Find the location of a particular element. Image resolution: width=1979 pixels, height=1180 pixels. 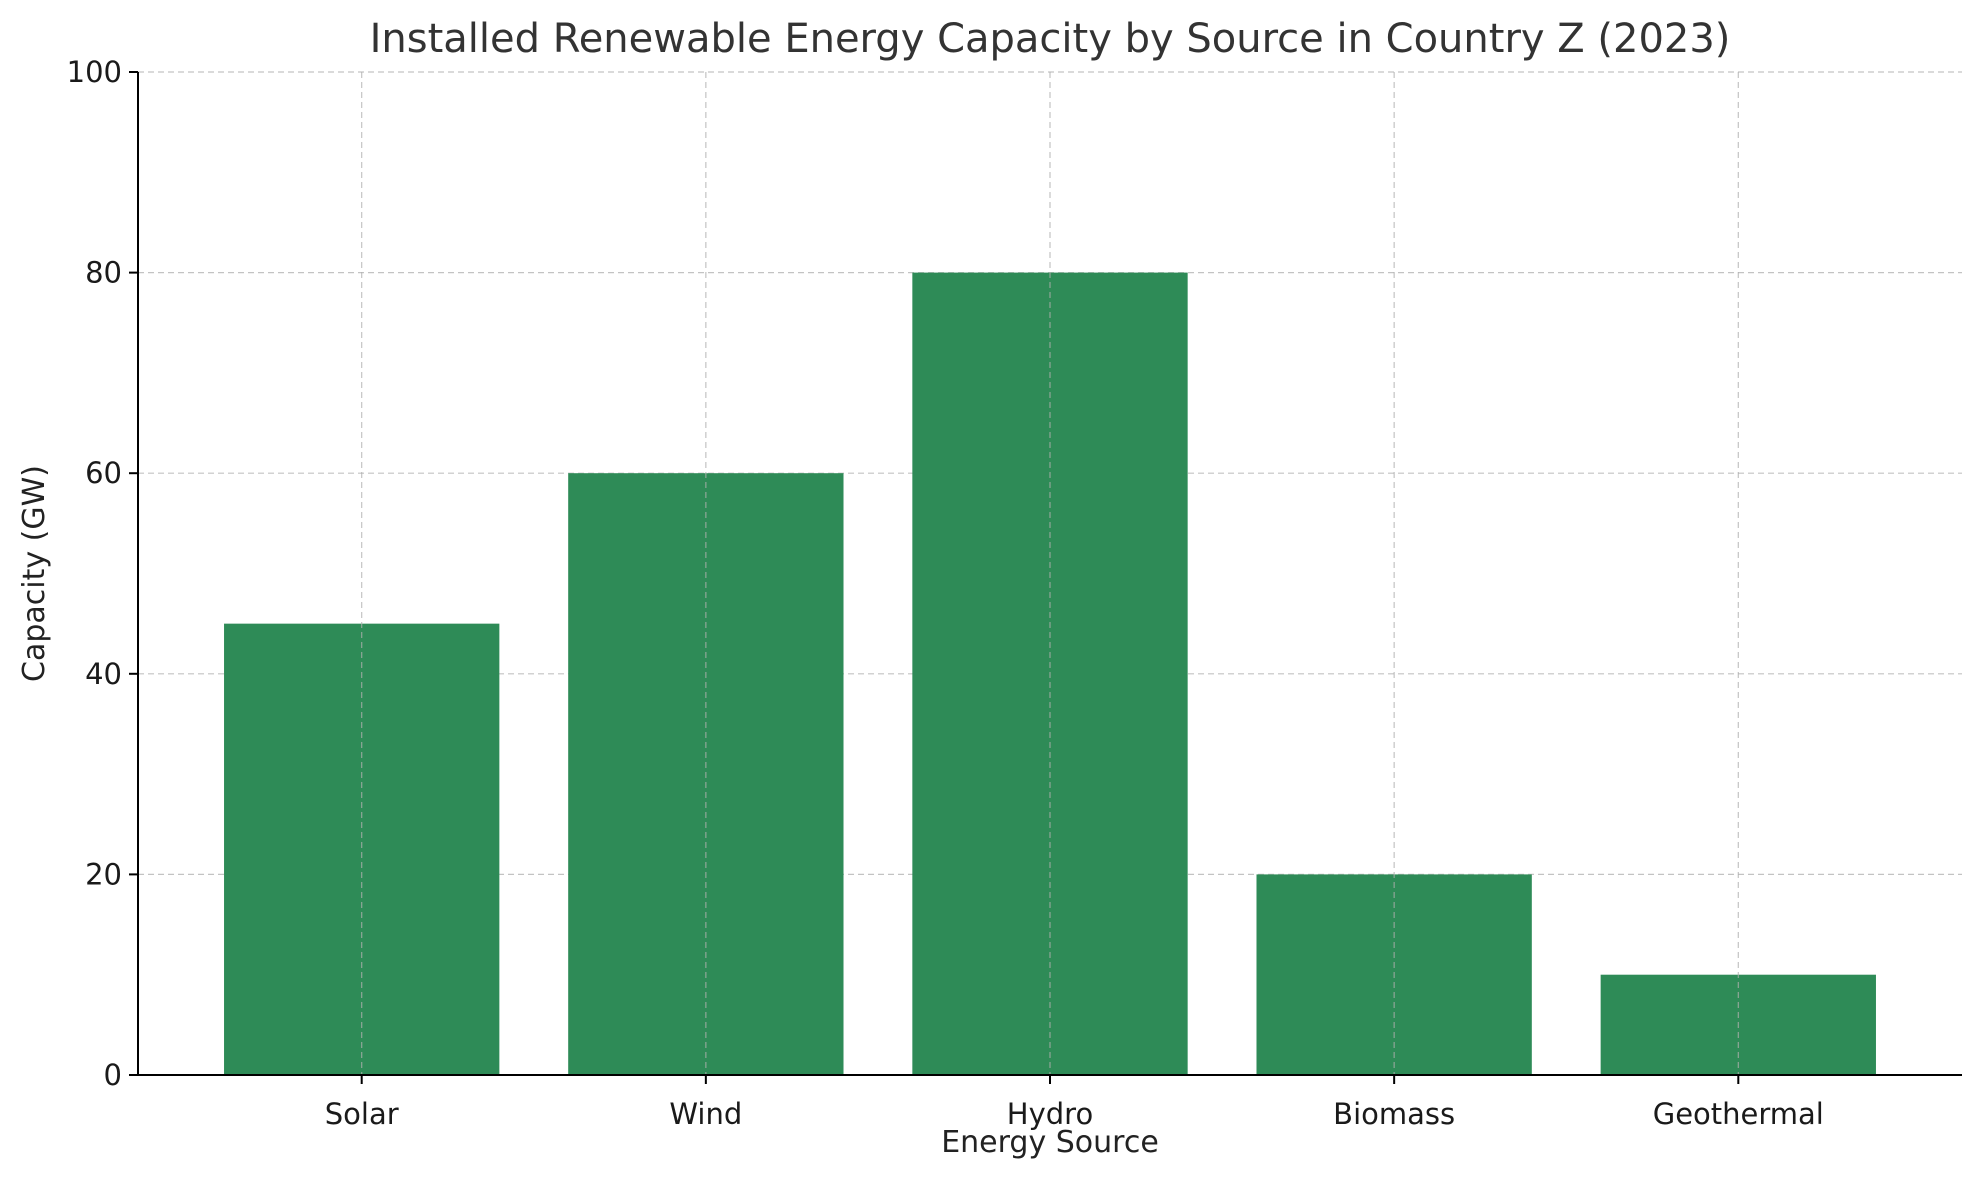

x-tick-label: Biomass is located at coordinates (1394, 1114).